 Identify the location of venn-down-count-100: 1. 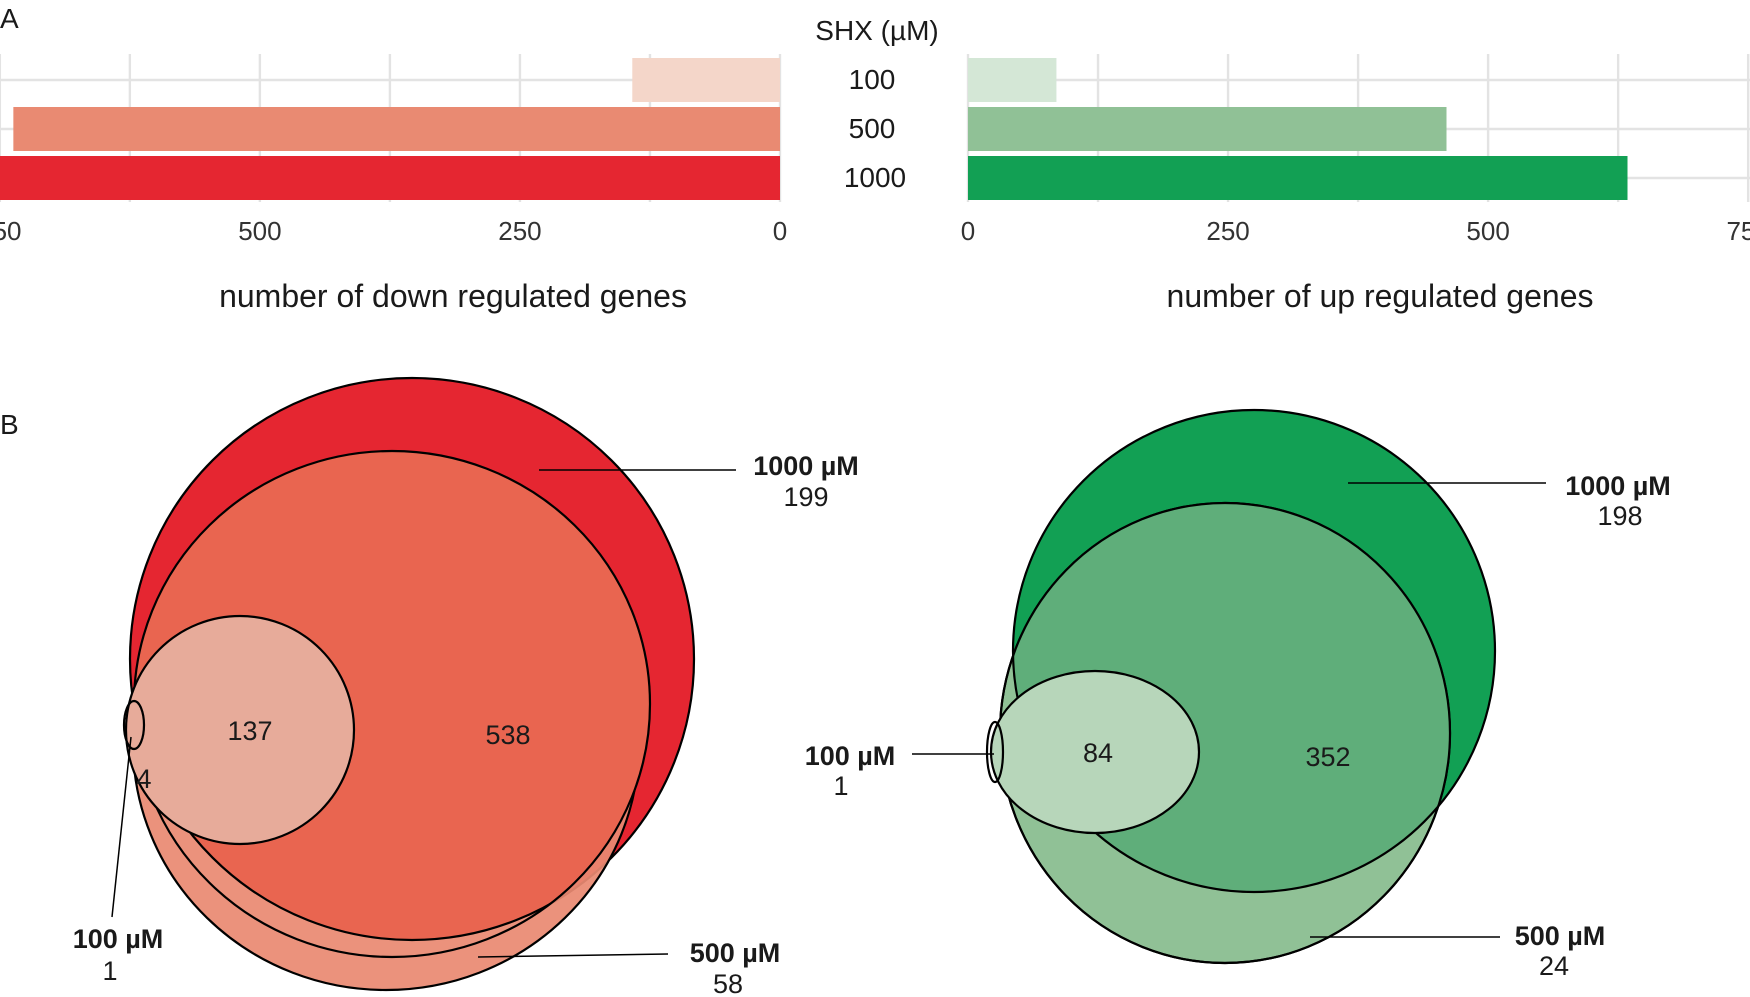
(109, 971).